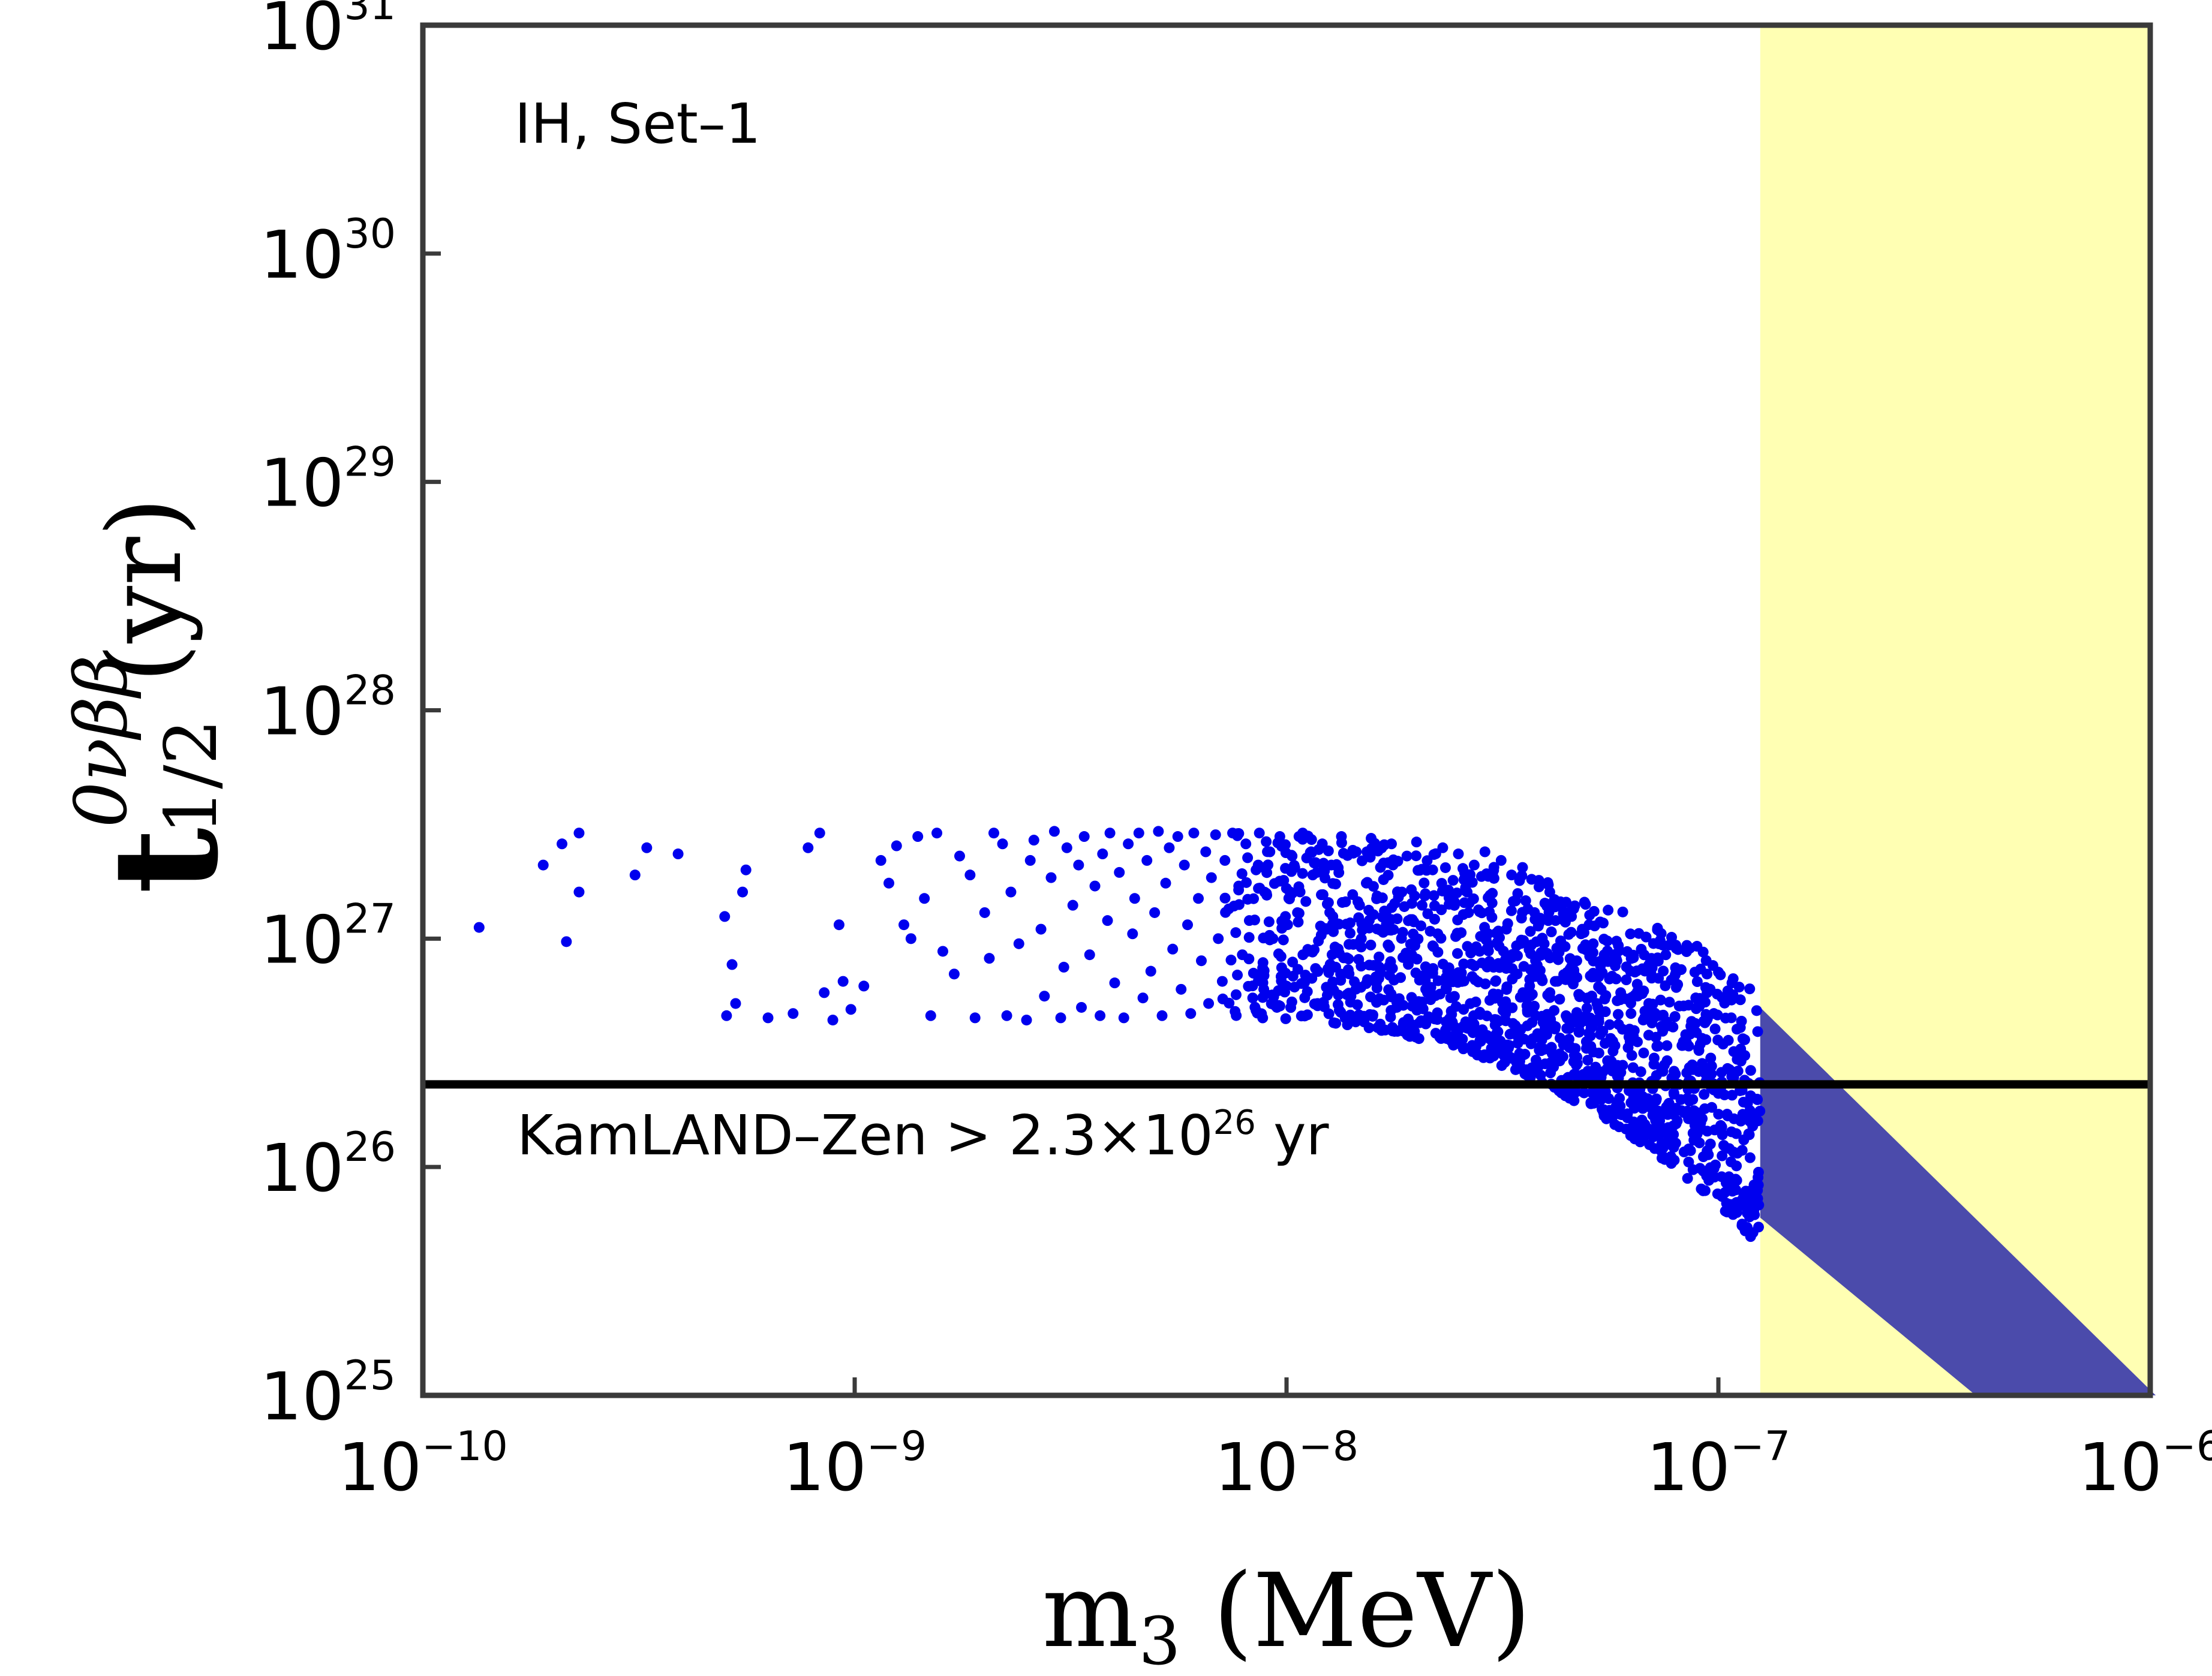  Describe the element at coordinates (1286, 1614) in the screenshot. I see `x-axis-title: m3 (MeV)` at that location.